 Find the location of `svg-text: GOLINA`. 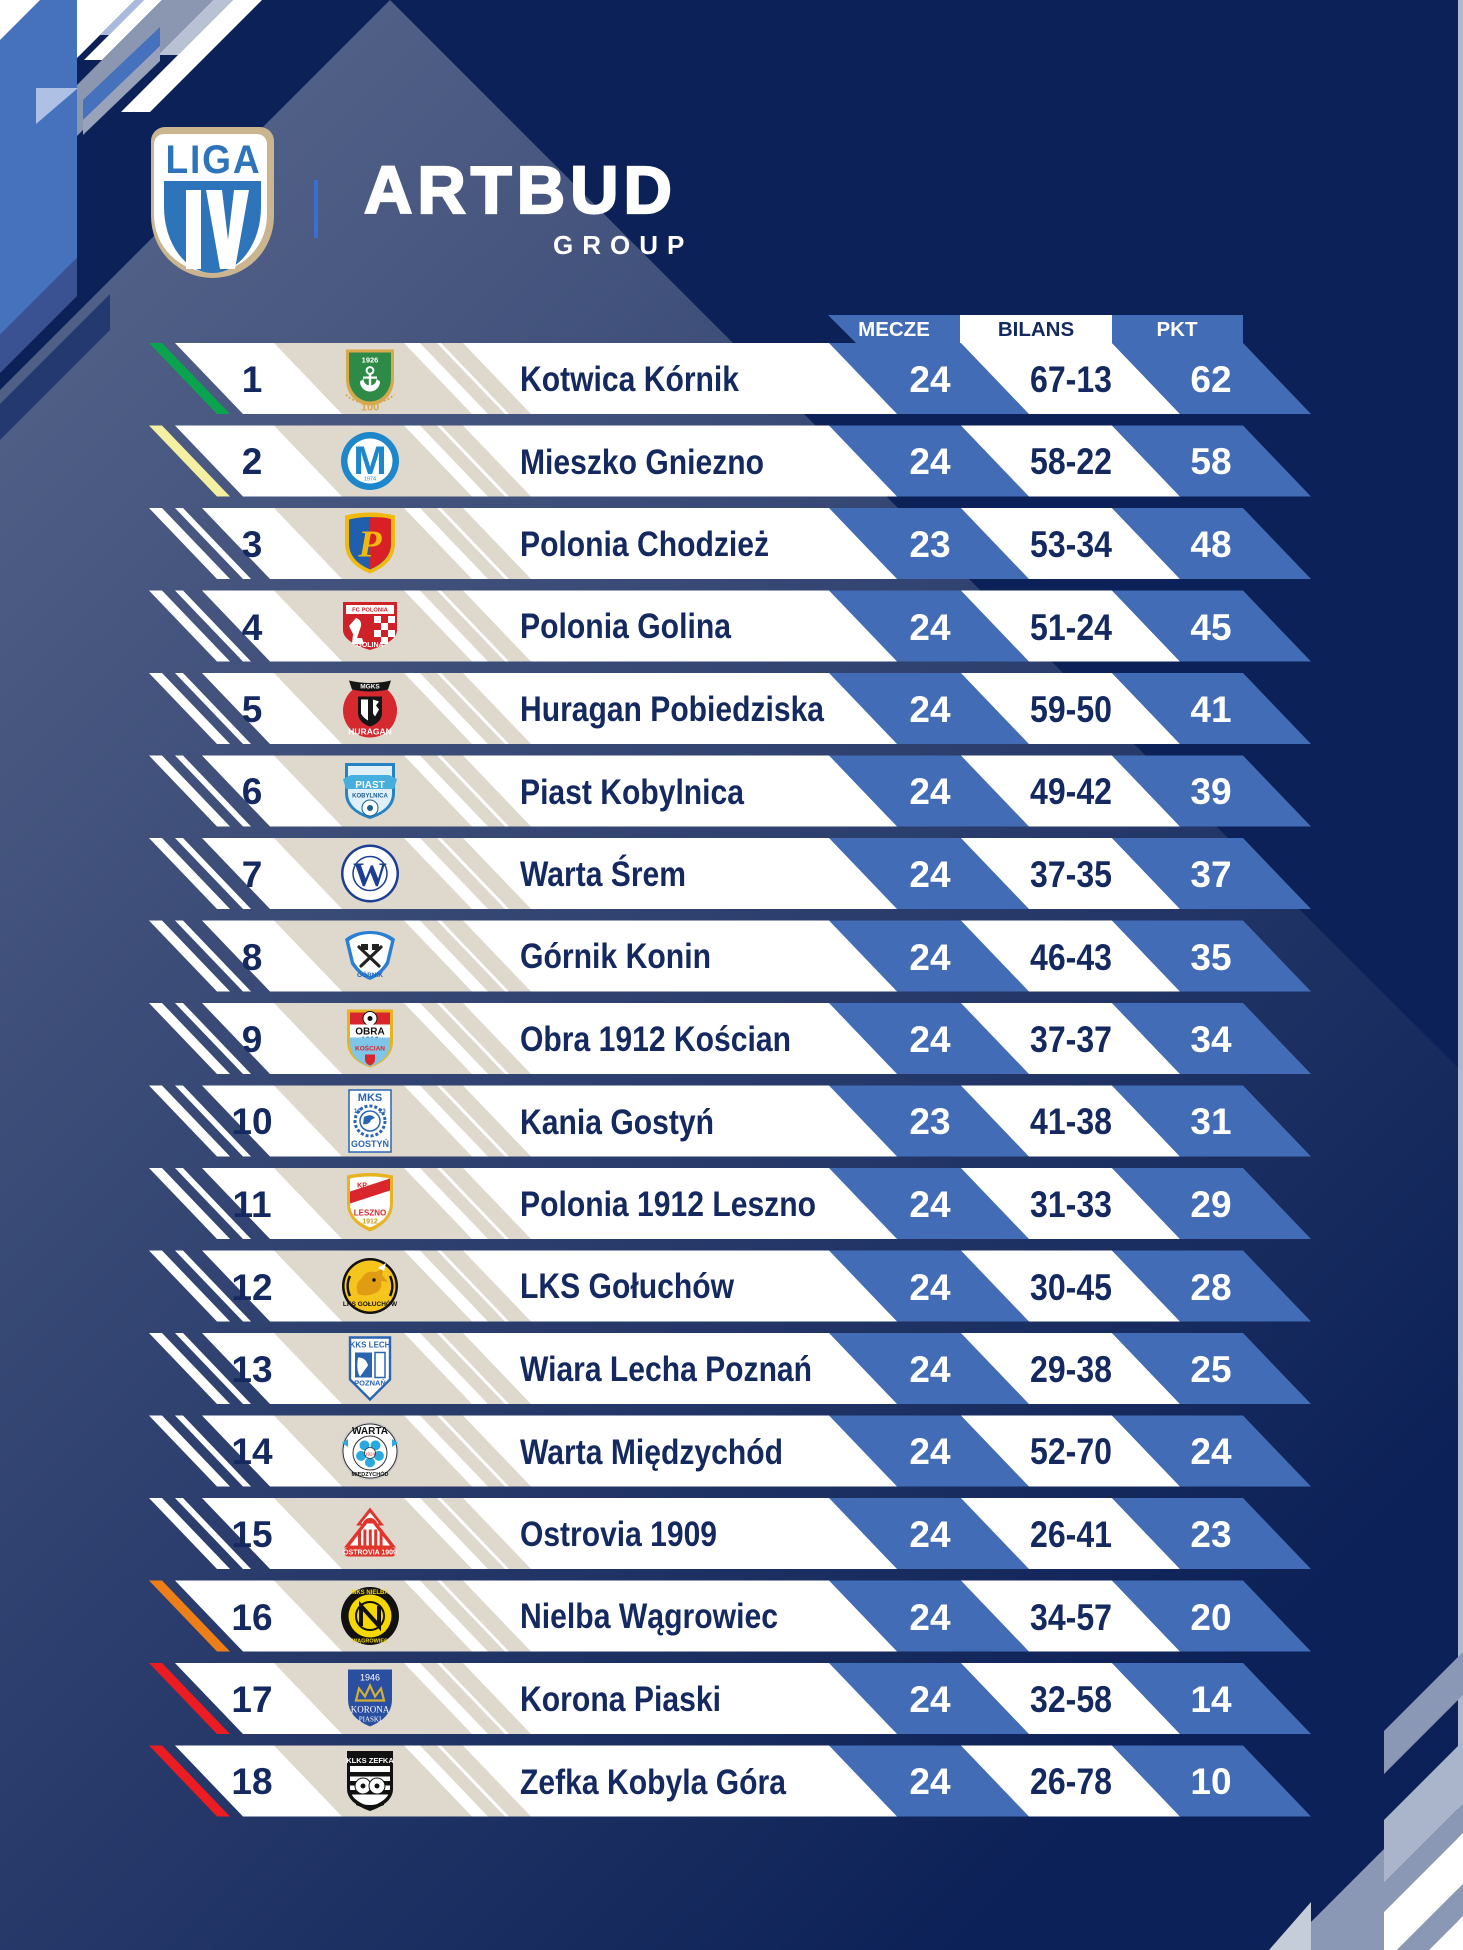

svg-text: GOLINA is located at coordinates (369, 645).